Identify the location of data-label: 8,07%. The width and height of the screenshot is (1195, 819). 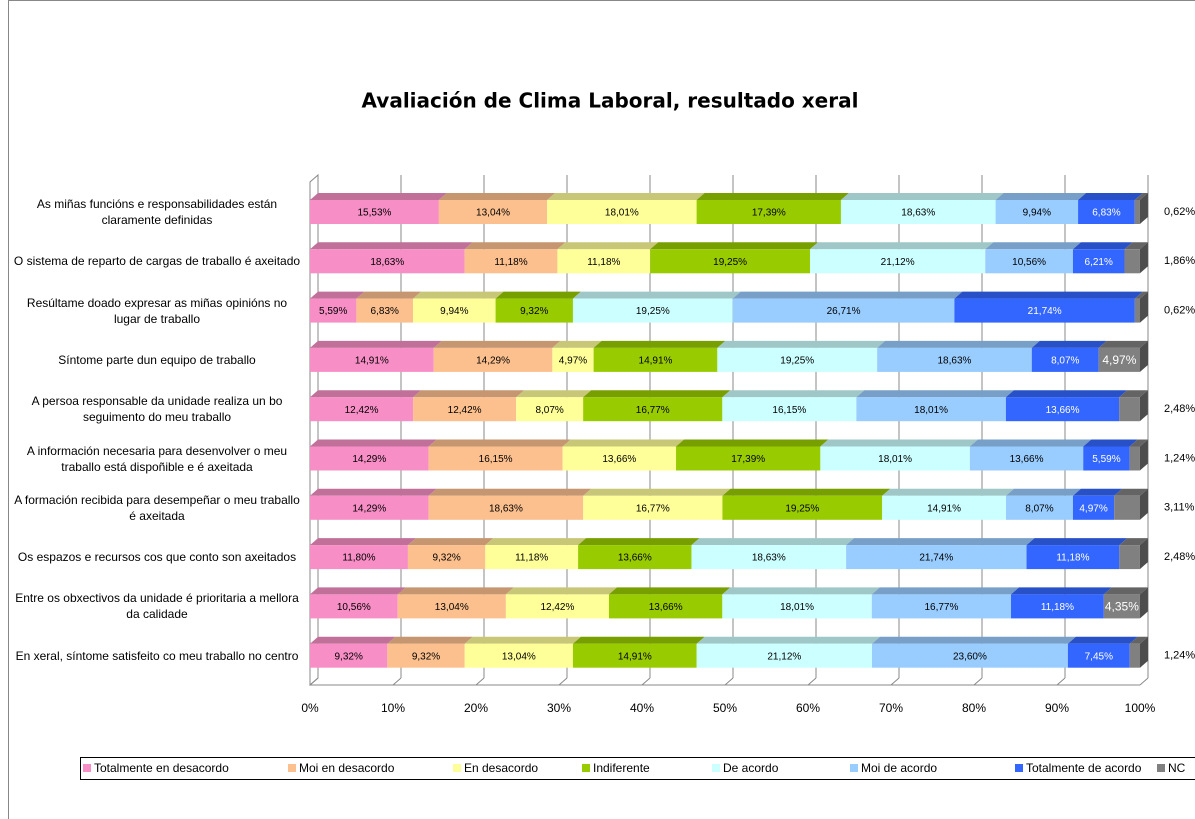
(1065, 361).